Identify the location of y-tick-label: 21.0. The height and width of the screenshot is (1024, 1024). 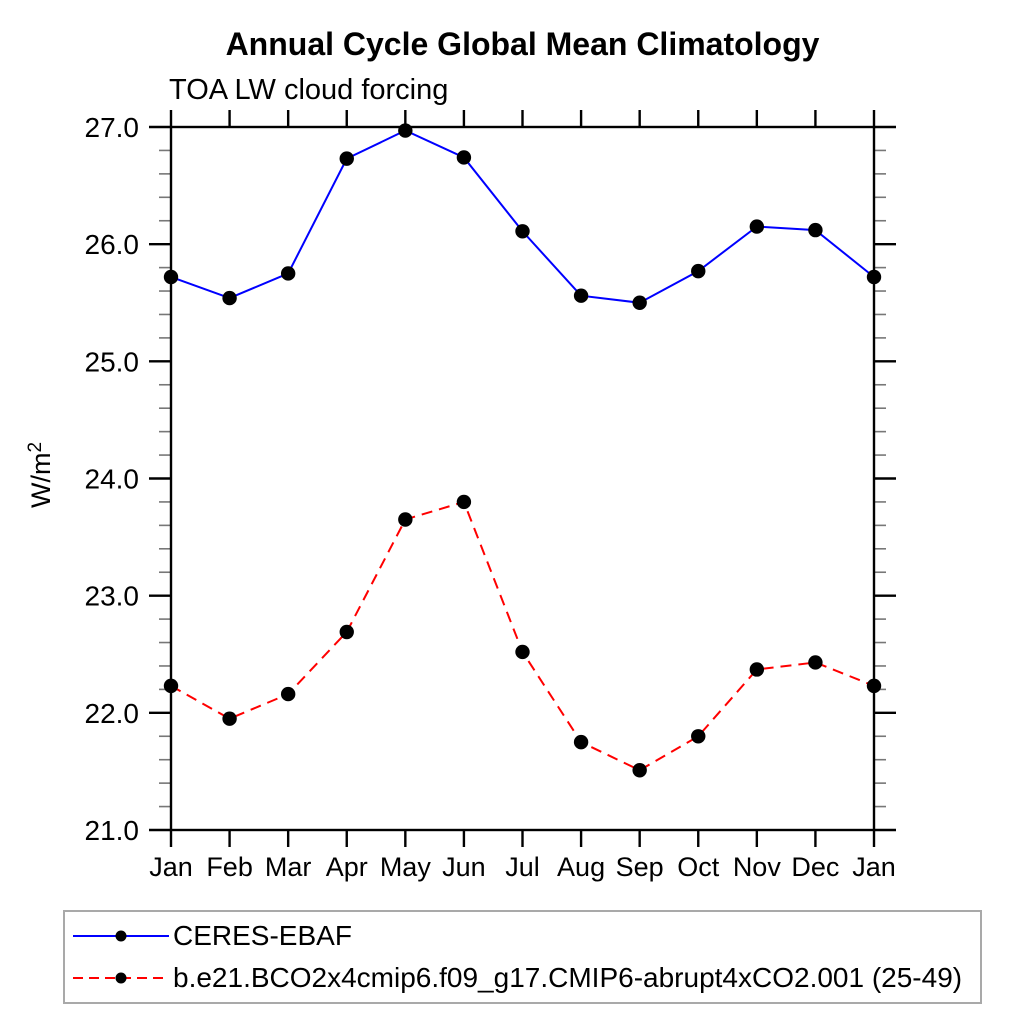
(112, 830).